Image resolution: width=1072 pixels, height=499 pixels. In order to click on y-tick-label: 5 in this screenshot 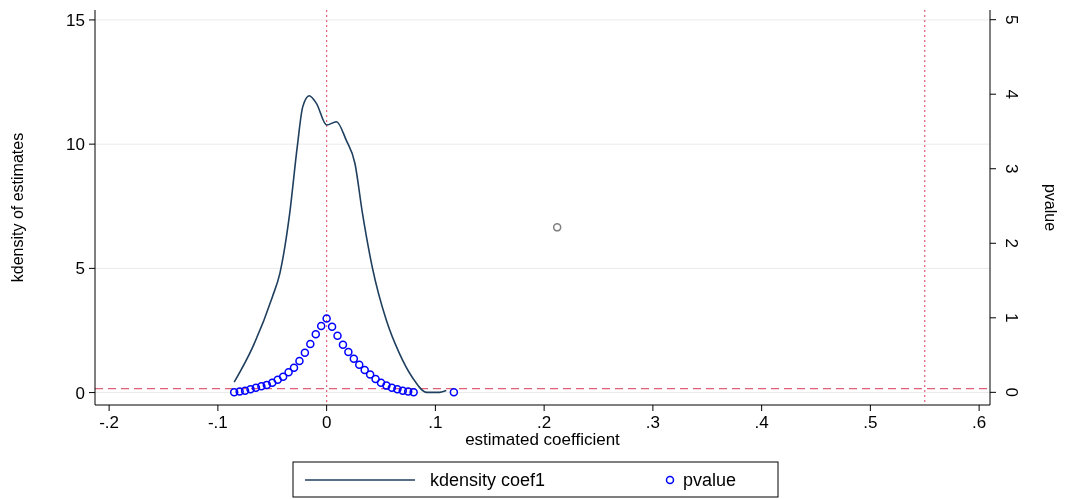, I will do `click(80, 269)`.